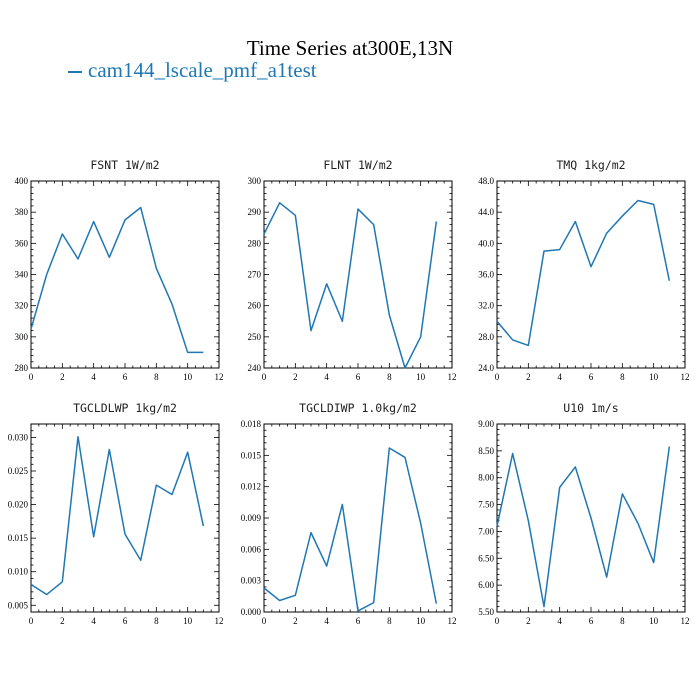 Image resolution: width=700 pixels, height=700 pixels. What do you see at coordinates (251, 424) in the screenshot?
I see `y-tick-label: 0.018` at bounding box center [251, 424].